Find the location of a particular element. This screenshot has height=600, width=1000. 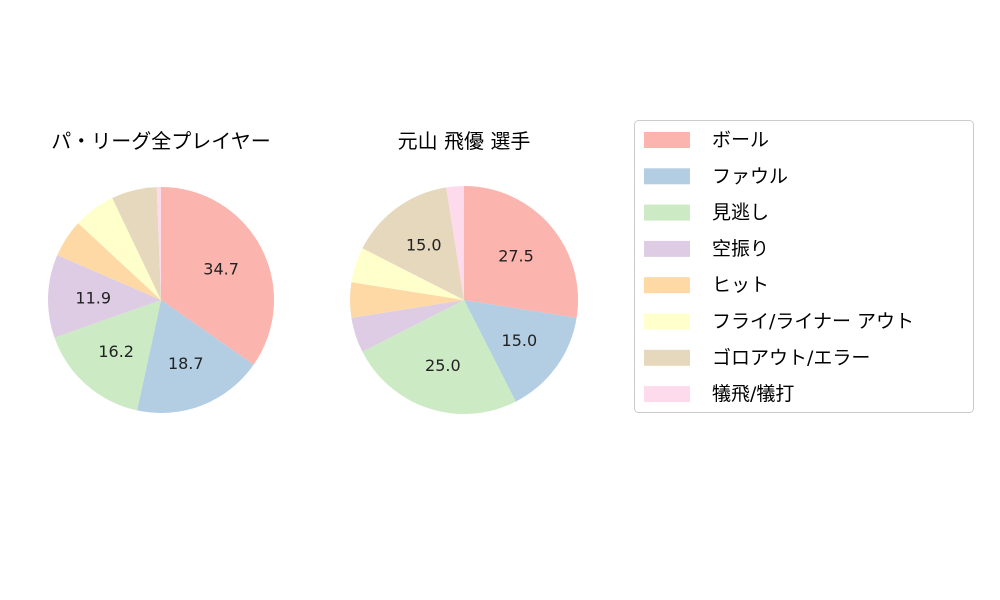

slice-label: 16.2 is located at coordinates (116, 351).